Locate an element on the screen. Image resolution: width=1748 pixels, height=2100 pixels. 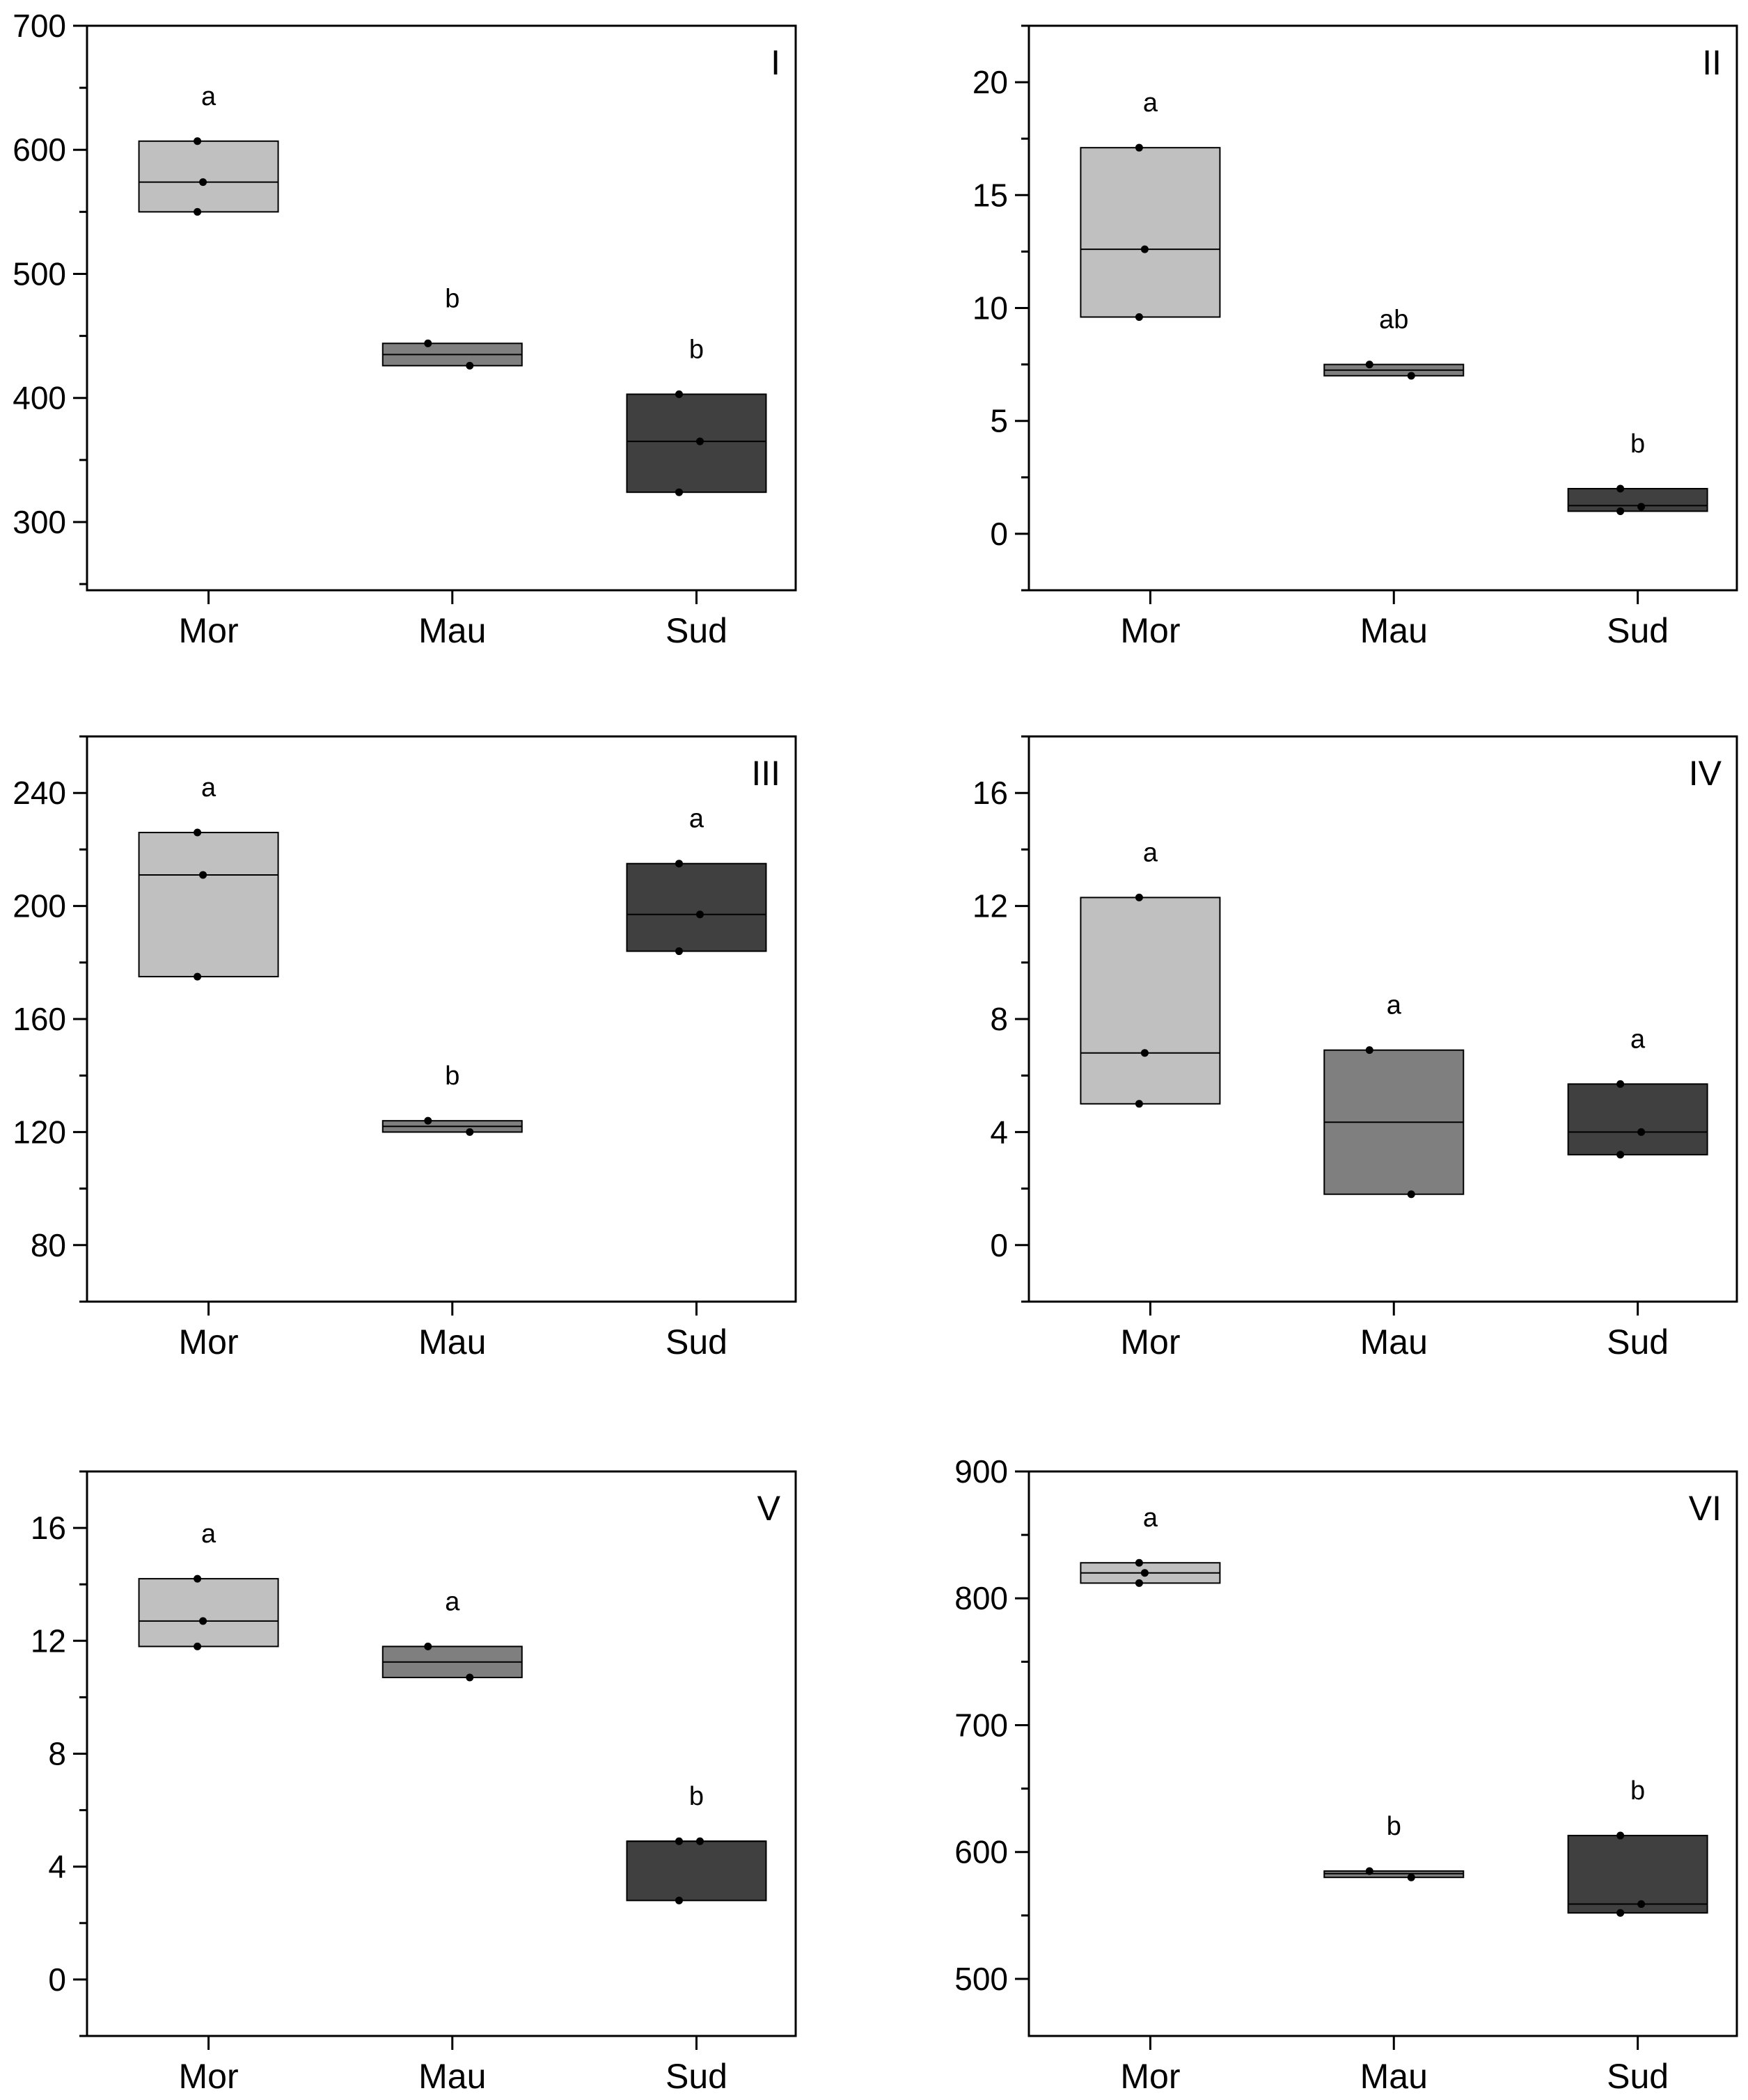
panel-label: III is located at coordinates (765, 774).